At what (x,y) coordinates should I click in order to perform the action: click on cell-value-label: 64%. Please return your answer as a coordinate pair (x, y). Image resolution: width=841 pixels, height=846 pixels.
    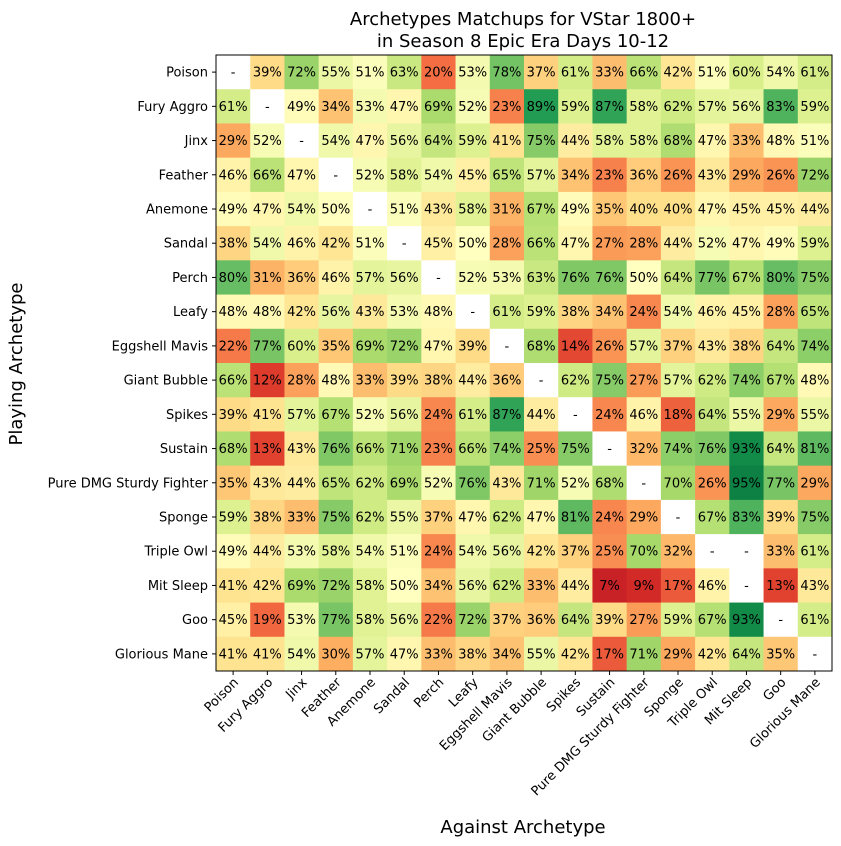
    Looking at the image, I should click on (575, 620).